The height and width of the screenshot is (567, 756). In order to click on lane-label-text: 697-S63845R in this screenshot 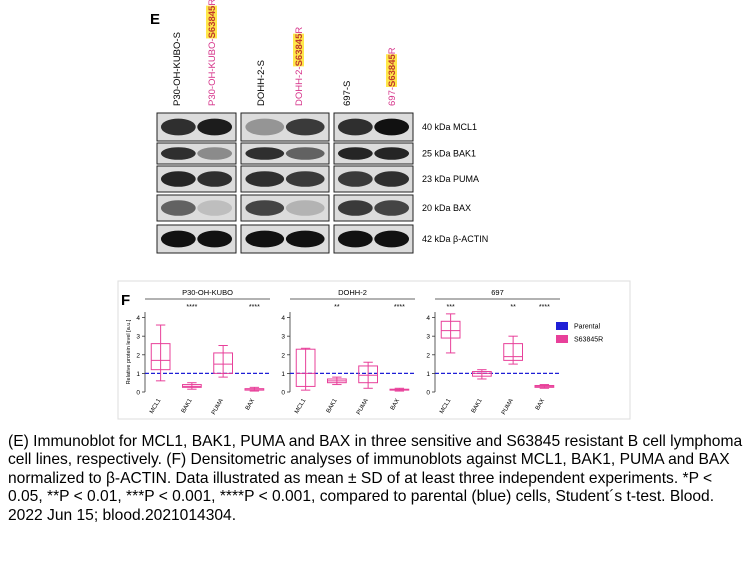, I will do `click(392, 76)`.